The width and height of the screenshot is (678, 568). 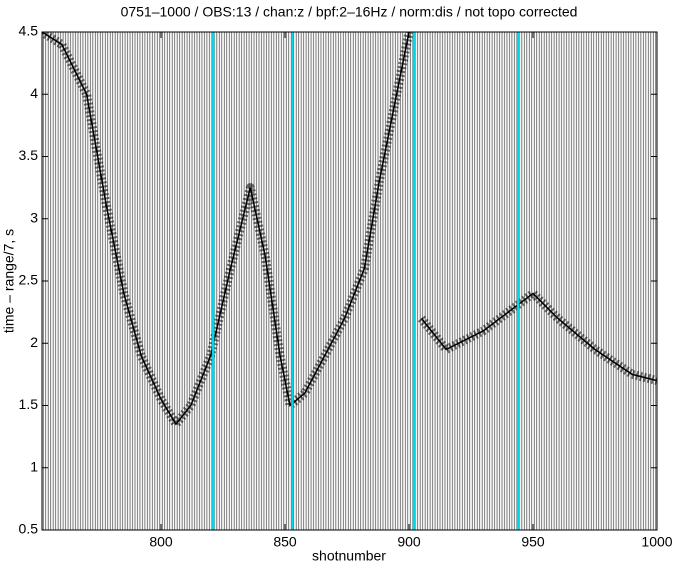 I want to click on y-axis-label: time – range/7, s, so click(x=9, y=281).